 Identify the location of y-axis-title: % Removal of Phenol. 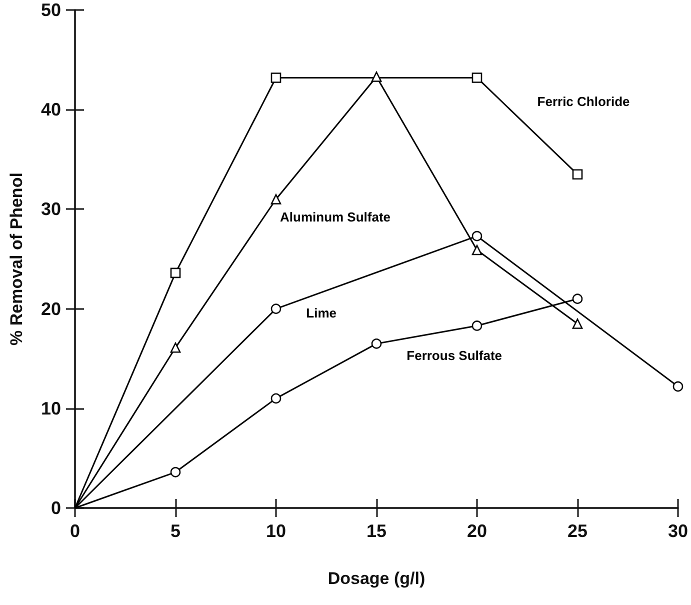
(16, 259).